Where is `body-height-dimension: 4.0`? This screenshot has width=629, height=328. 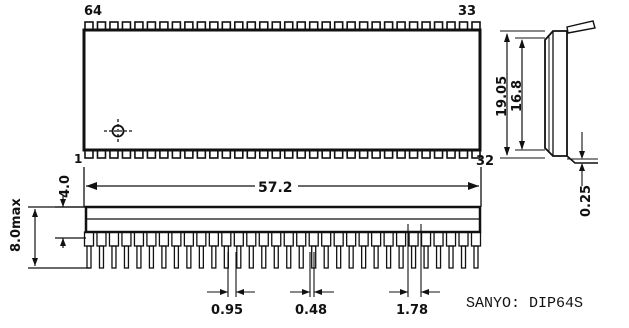 body-height-dimension: 4.0 is located at coordinates (70, 211).